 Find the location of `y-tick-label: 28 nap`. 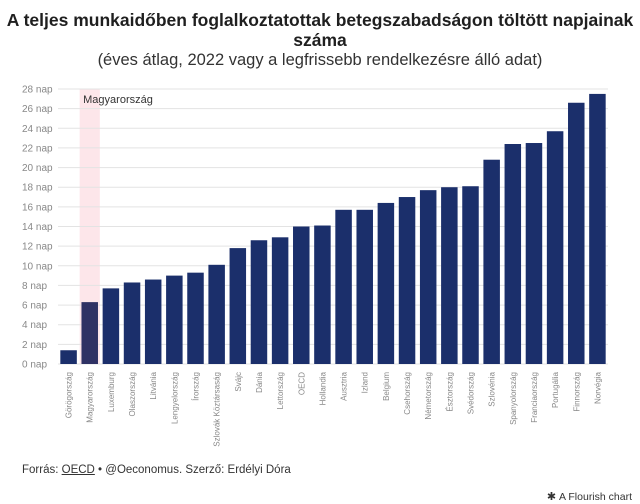

y-tick-label: 28 nap is located at coordinates (37, 90).